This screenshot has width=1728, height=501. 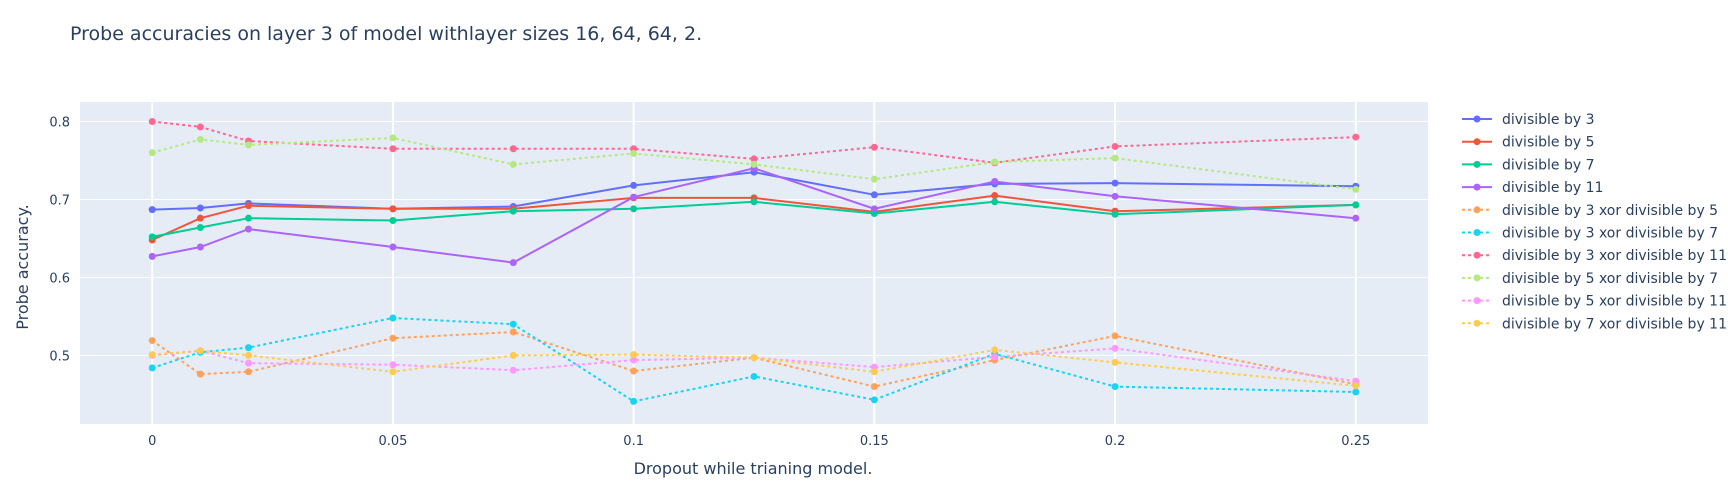 What do you see at coordinates (1610, 279) in the screenshot?
I see `legend-label: divisible by 5 xor divisible by 7` at bounding box center [1610, 279].